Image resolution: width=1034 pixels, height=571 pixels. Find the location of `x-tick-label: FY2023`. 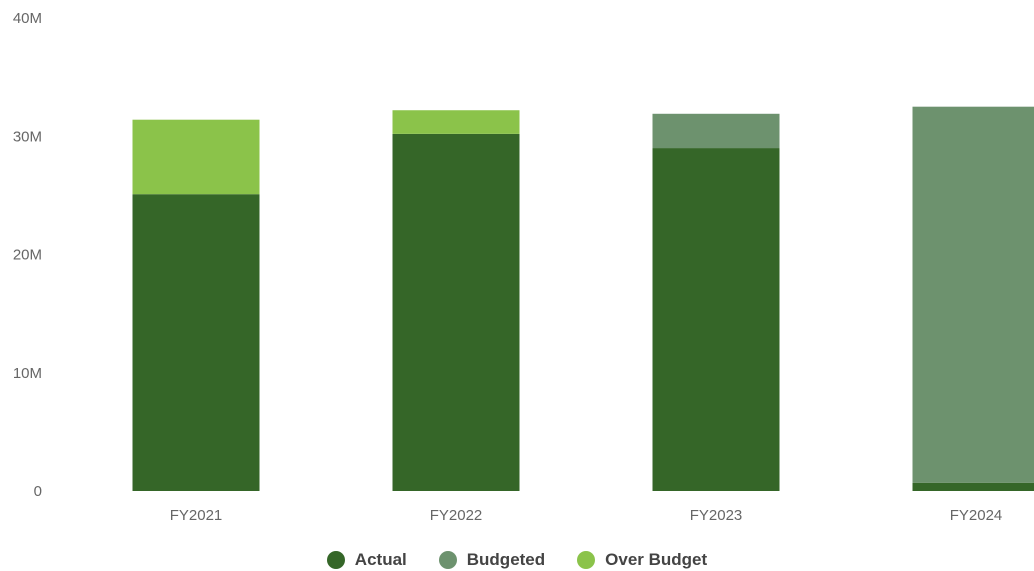

x-tick-label: FY2023 is located at coordinates (716, 515).